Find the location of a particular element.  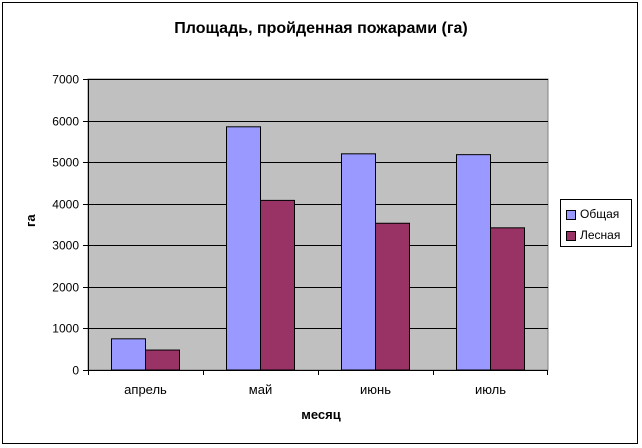

x-tick-label: июль is located at coordinates (490, 389).